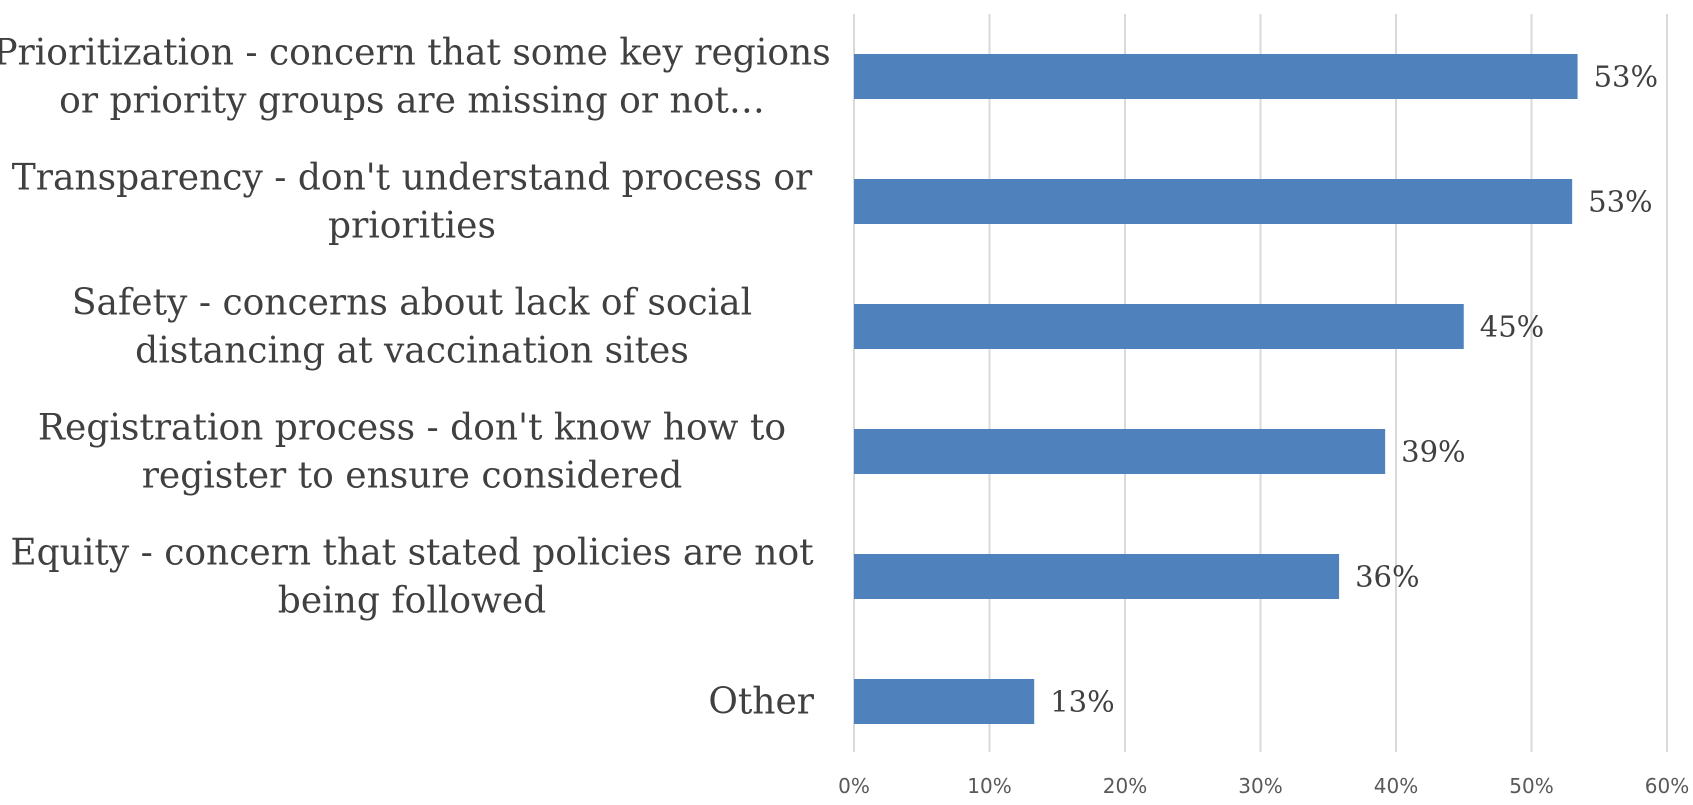 The image size is (1693, 805). What do you see at coordinates (1667, 786) in the screenshot?
I see `x-tick-label-60: 60%` at bounding box center [1667, 786].